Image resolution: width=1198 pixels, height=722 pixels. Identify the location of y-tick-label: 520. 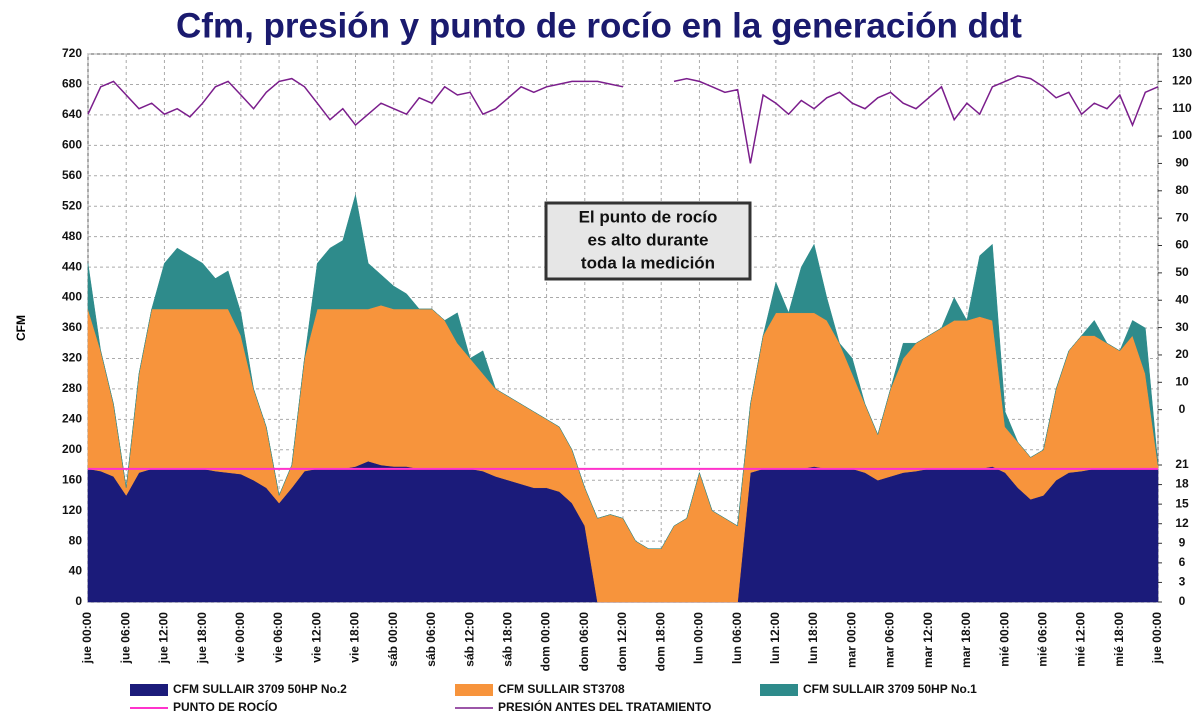
(72, 205).